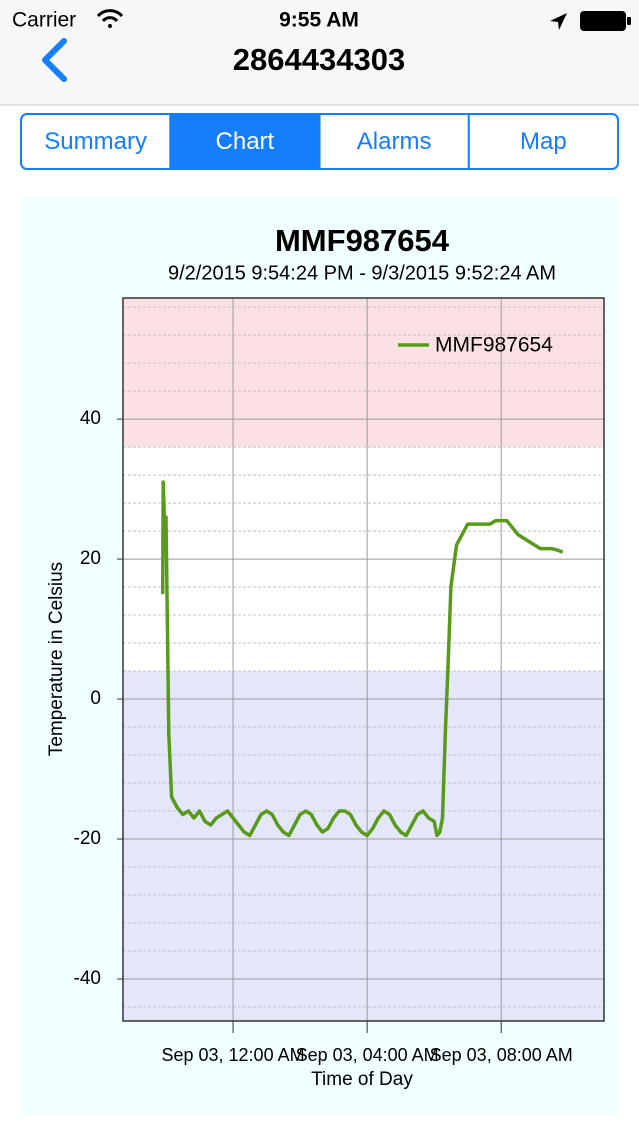  What do you see at coordinates (558, 21) in the screenshot?
I see `location-icon` at bounding box center [558, 21].